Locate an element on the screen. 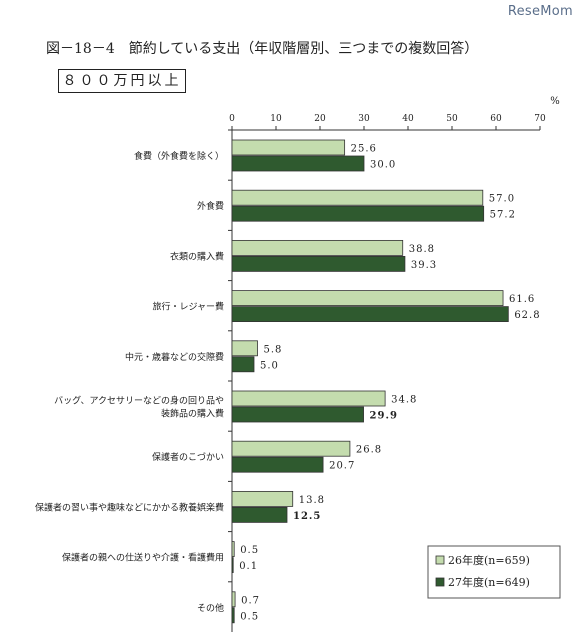 The height and width of the screenshot is (640, 583). data-label: 25.6 is located at coordinates (364, 149).